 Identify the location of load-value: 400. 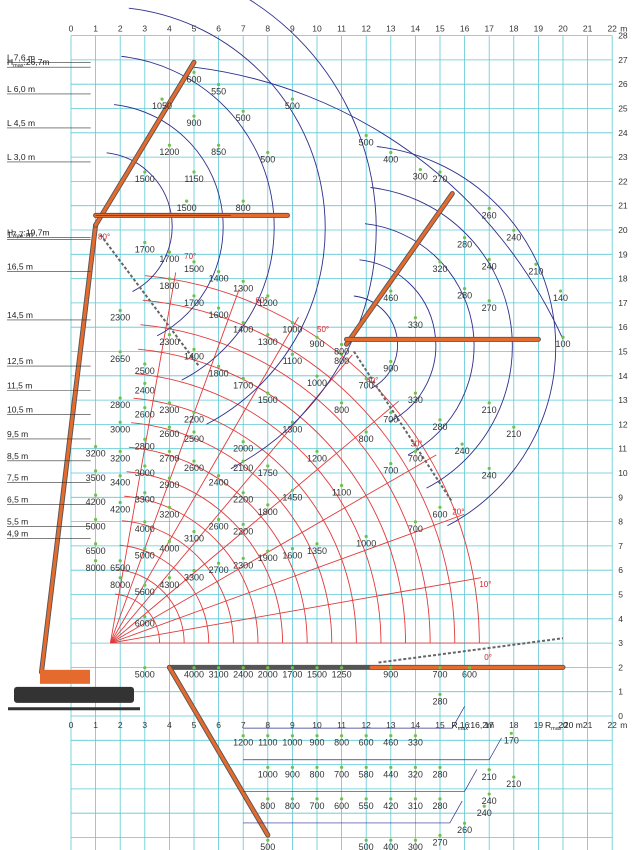
(390, 160).